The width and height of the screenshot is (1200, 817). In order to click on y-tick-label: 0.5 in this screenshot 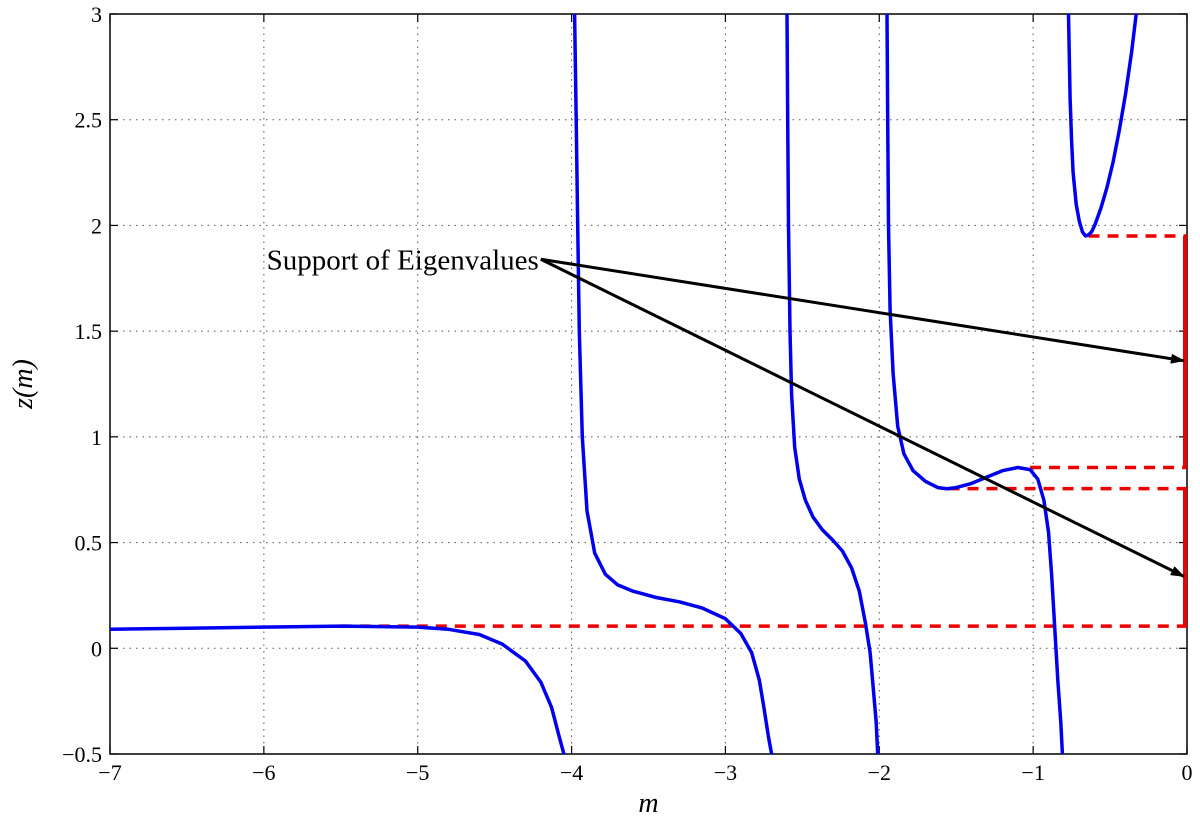, I will do `click(89, 543)`.